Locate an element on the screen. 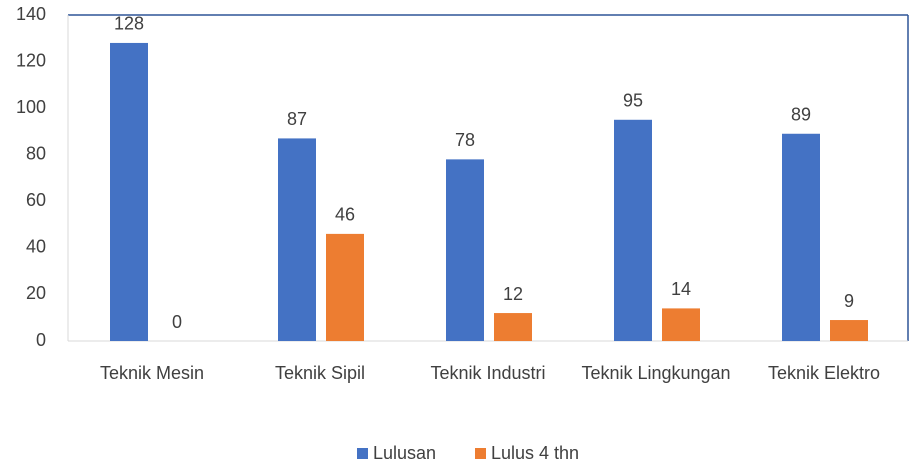  value-label: 12 is located at coordinates (513, 294).